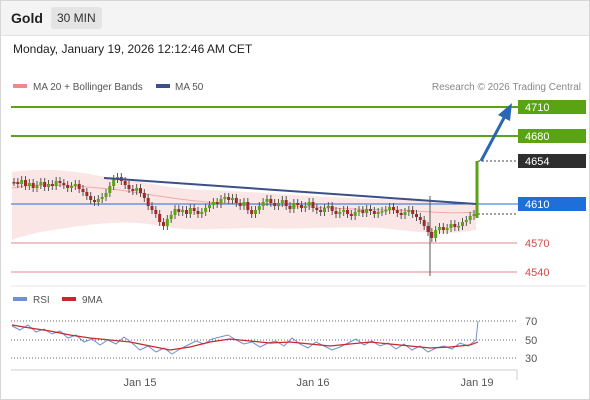 This screenshot has height=400, width=590. I want to click on rsi-ma-legend-label: 9MA, so click(92, 300).